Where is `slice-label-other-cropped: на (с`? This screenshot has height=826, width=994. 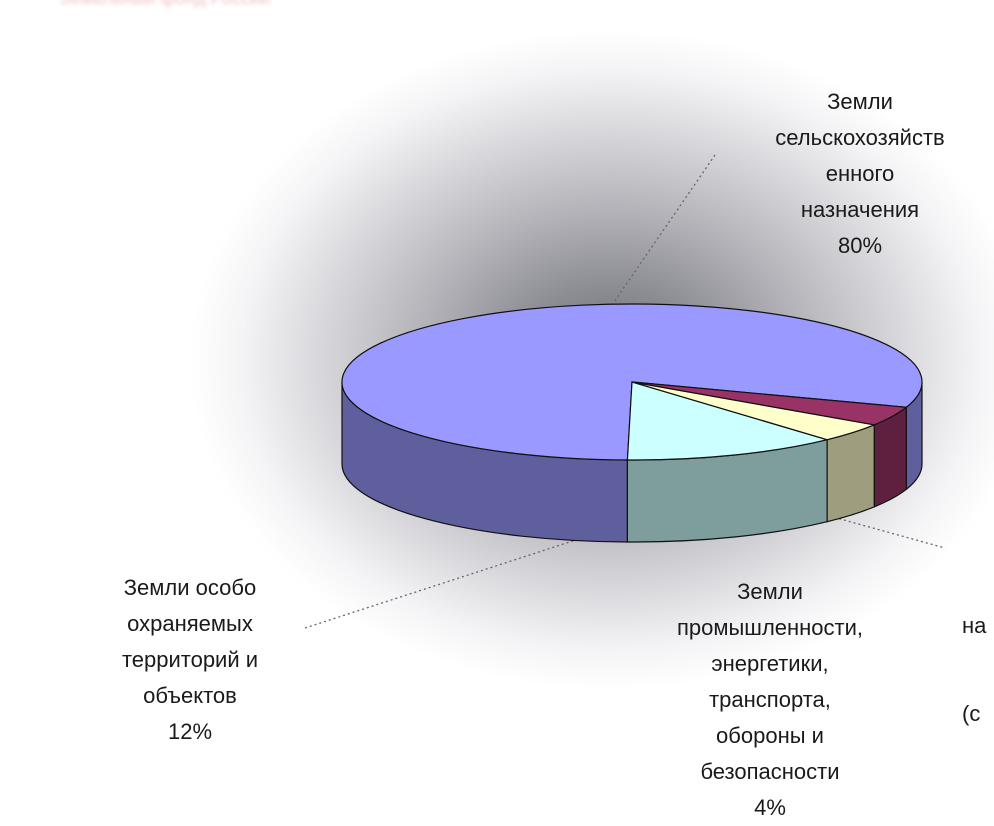
slice-label-other-cropped: на (с is located at coordinates (974, 669).